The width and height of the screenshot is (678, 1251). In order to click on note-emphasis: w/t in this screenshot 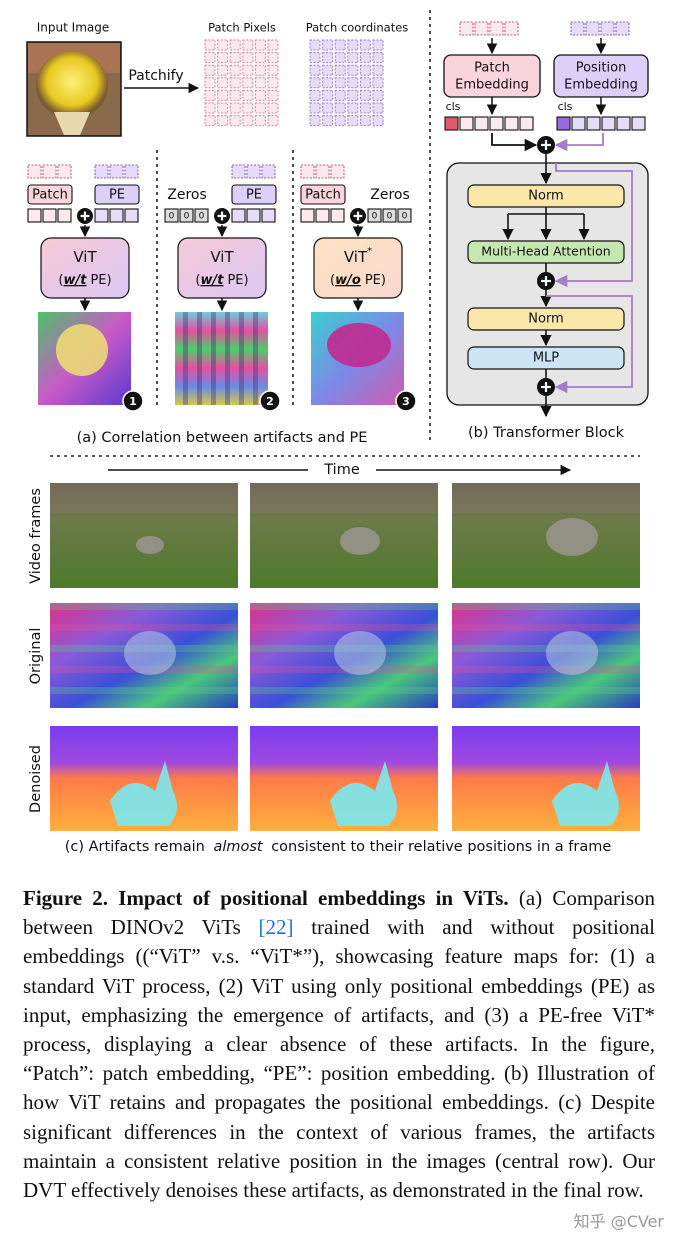, I will do `click(75, 280)`.